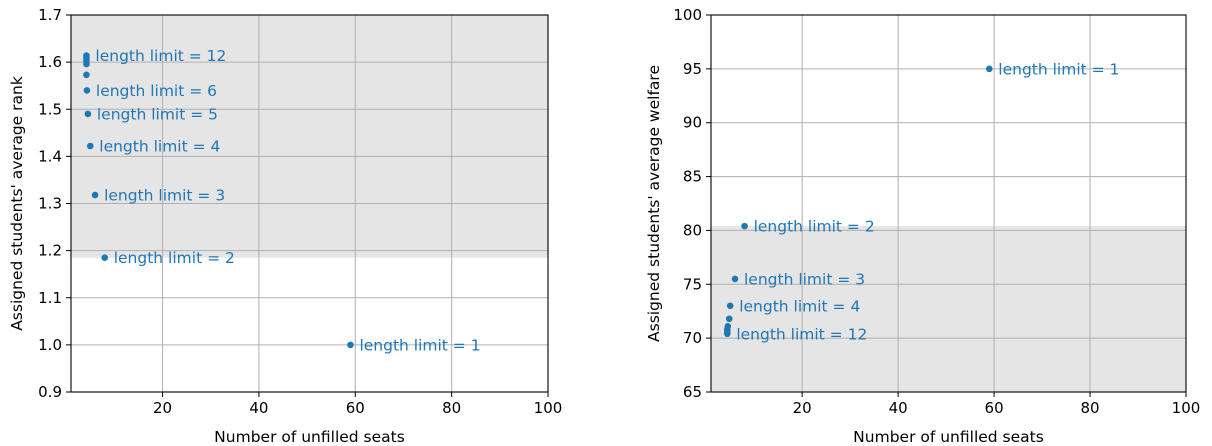  Describe the element at coordinates (50, 251) in the screenshot. I see `y-tick-label: 1.2` at that location.